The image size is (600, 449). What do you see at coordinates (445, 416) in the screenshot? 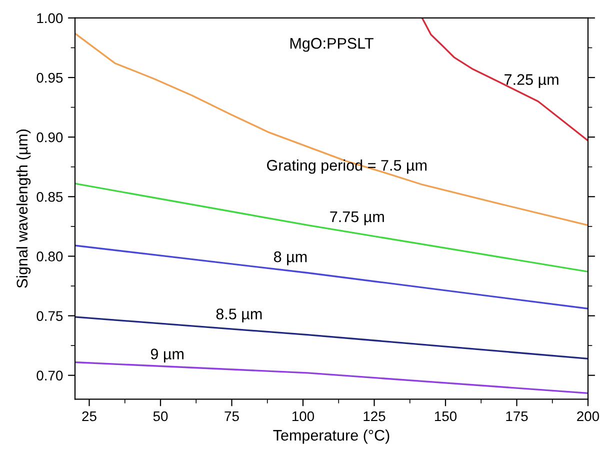
I see `x-tick-label: 150` at bounding box center [445, 416].